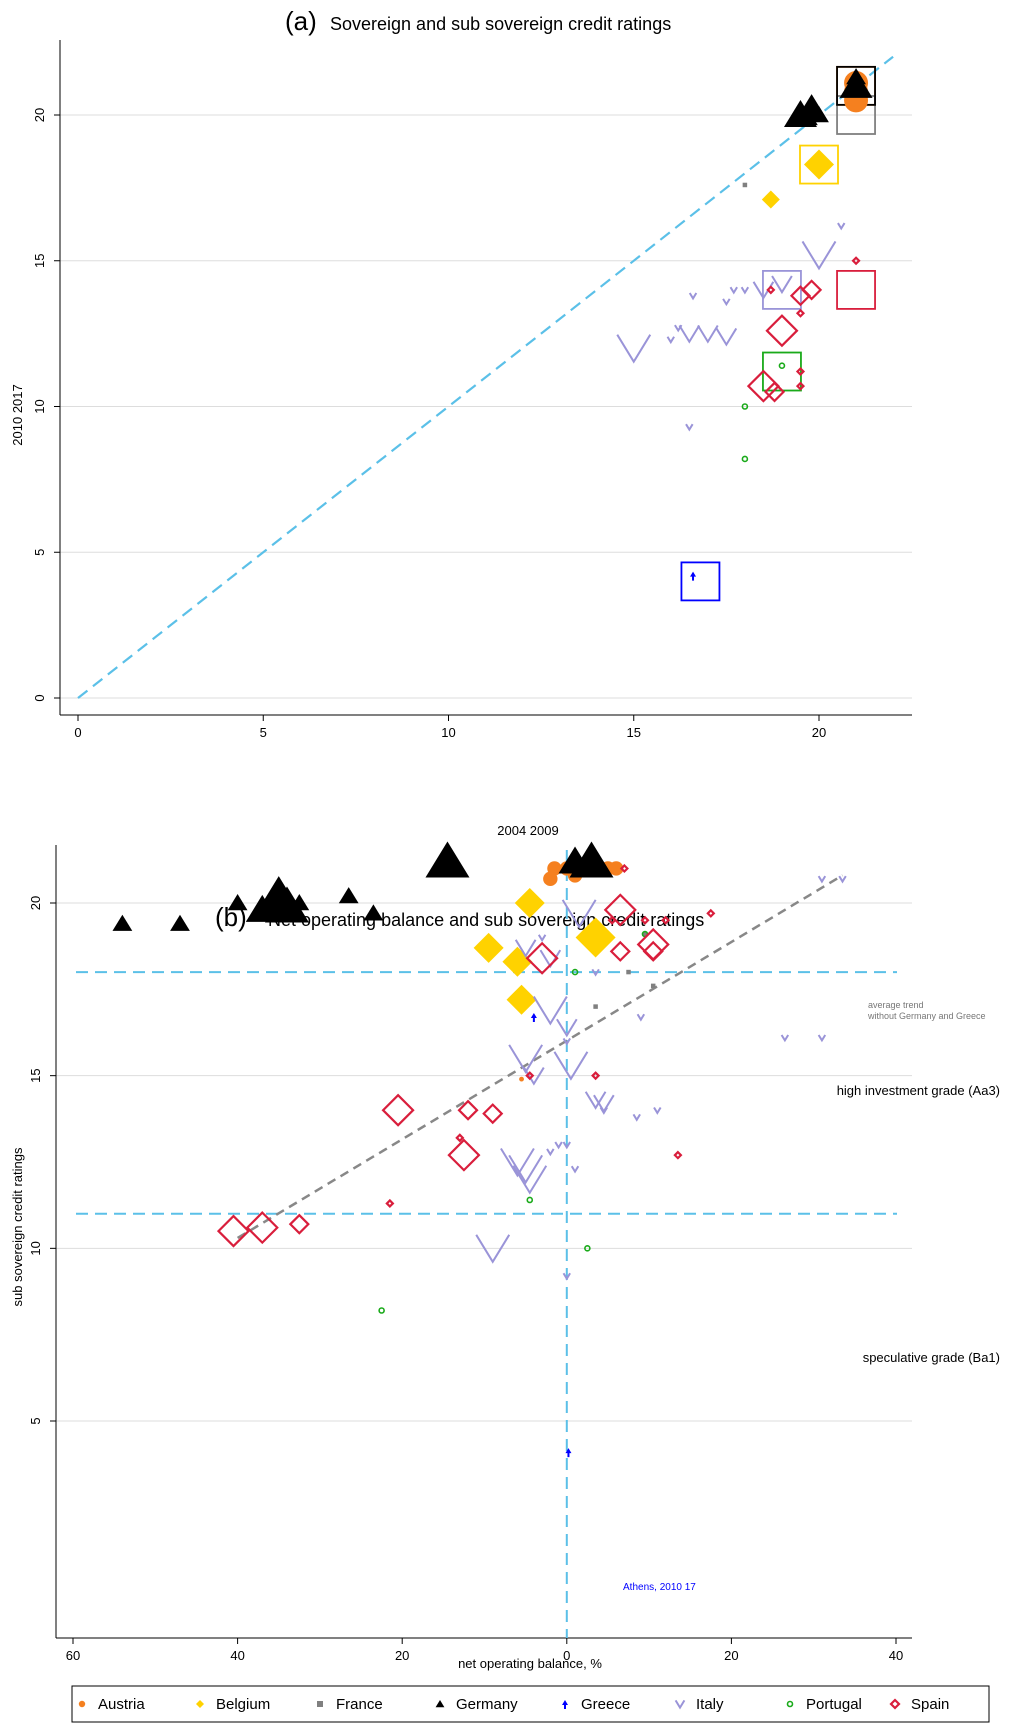 The image size is (1019, 1728). What do you see at coordinates (35, 1420) in the screenshot?
I see `panel-b-y-tick-label-0: 5` at bounding box center [35, 1420].